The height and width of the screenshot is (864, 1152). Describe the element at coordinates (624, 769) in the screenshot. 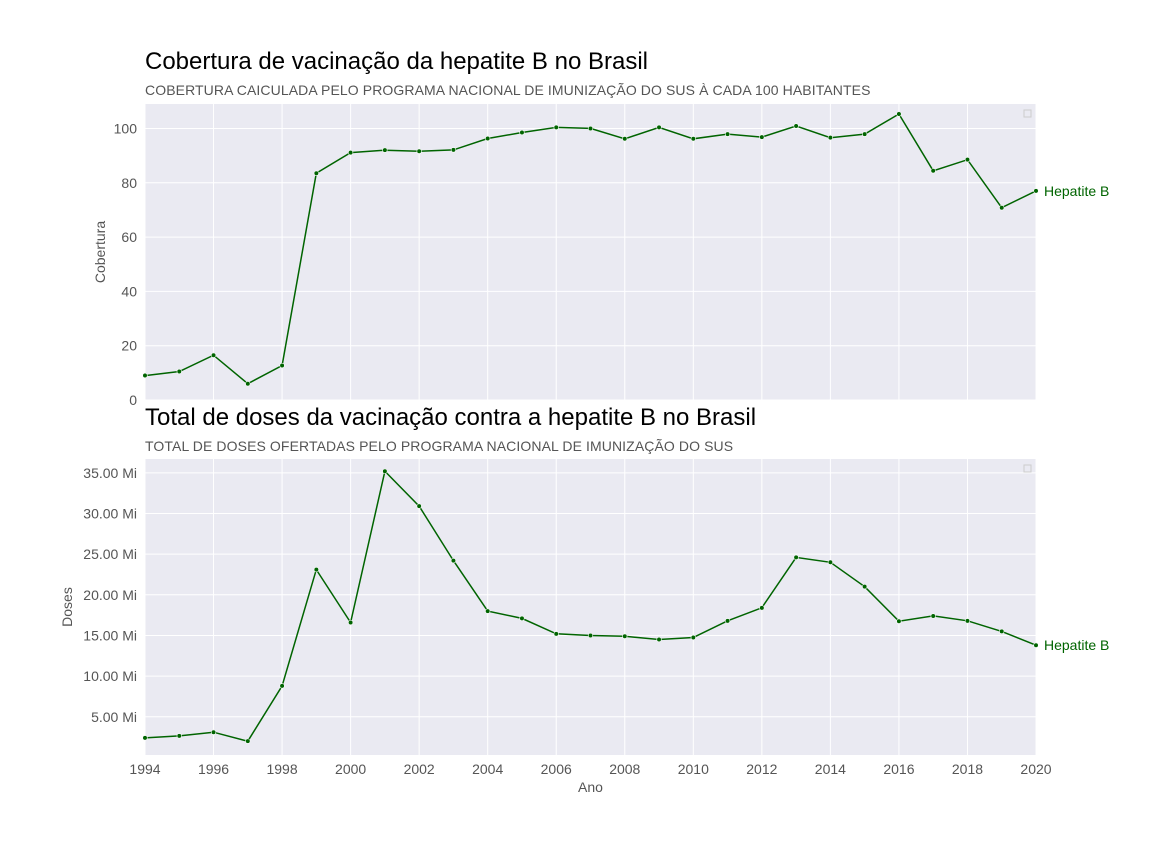

I see `x-tick-label: 2008` at that location.